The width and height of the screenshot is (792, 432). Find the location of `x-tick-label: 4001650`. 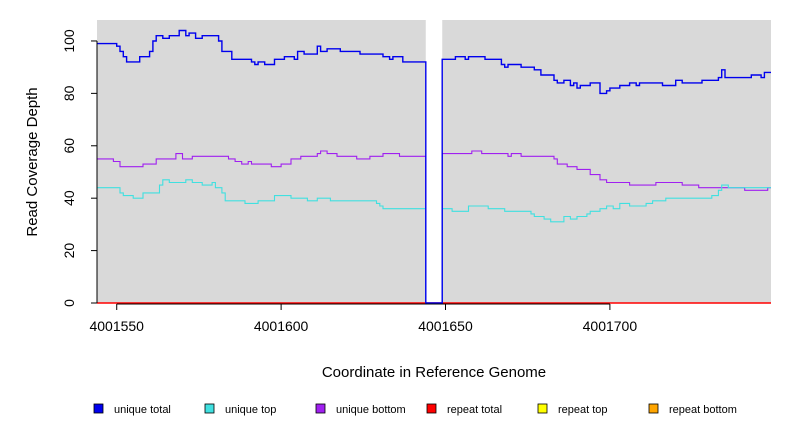

x-tick-label: 4001650 is located at coordinates (445, 326).